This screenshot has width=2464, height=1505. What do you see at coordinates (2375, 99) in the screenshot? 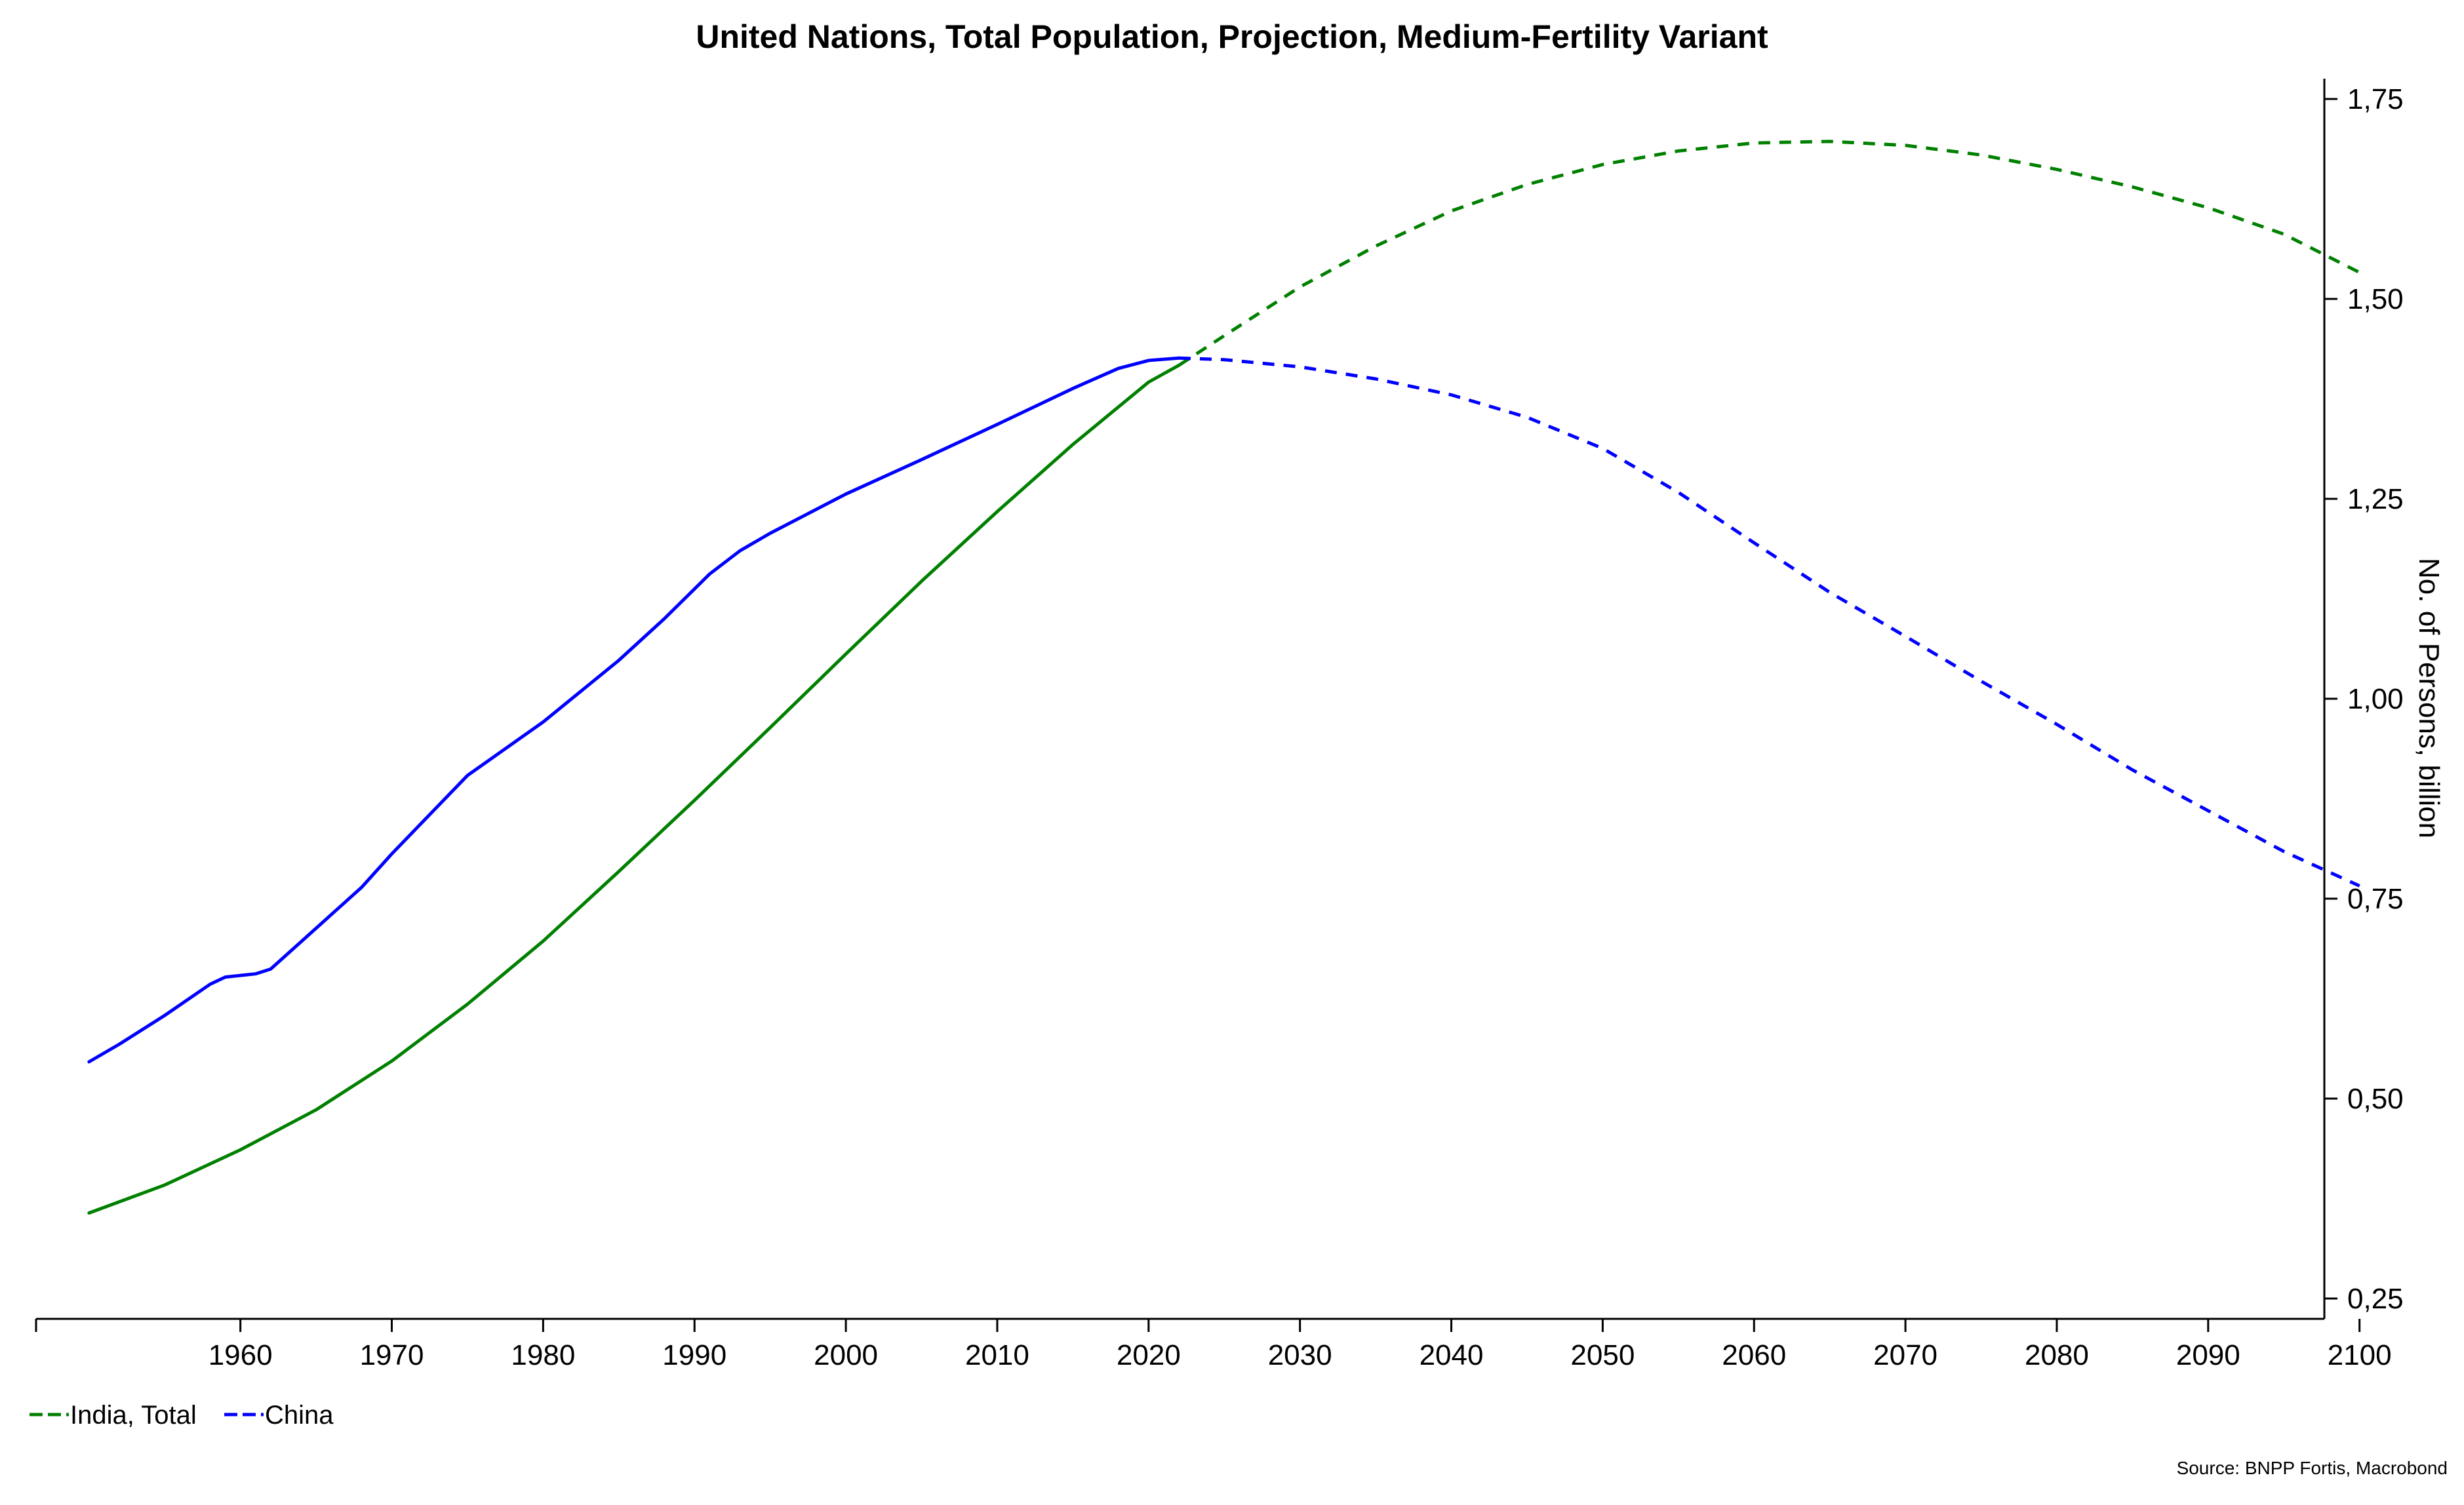
I see `y-tick-label: 1,75` at bounding box center [2375, 99].